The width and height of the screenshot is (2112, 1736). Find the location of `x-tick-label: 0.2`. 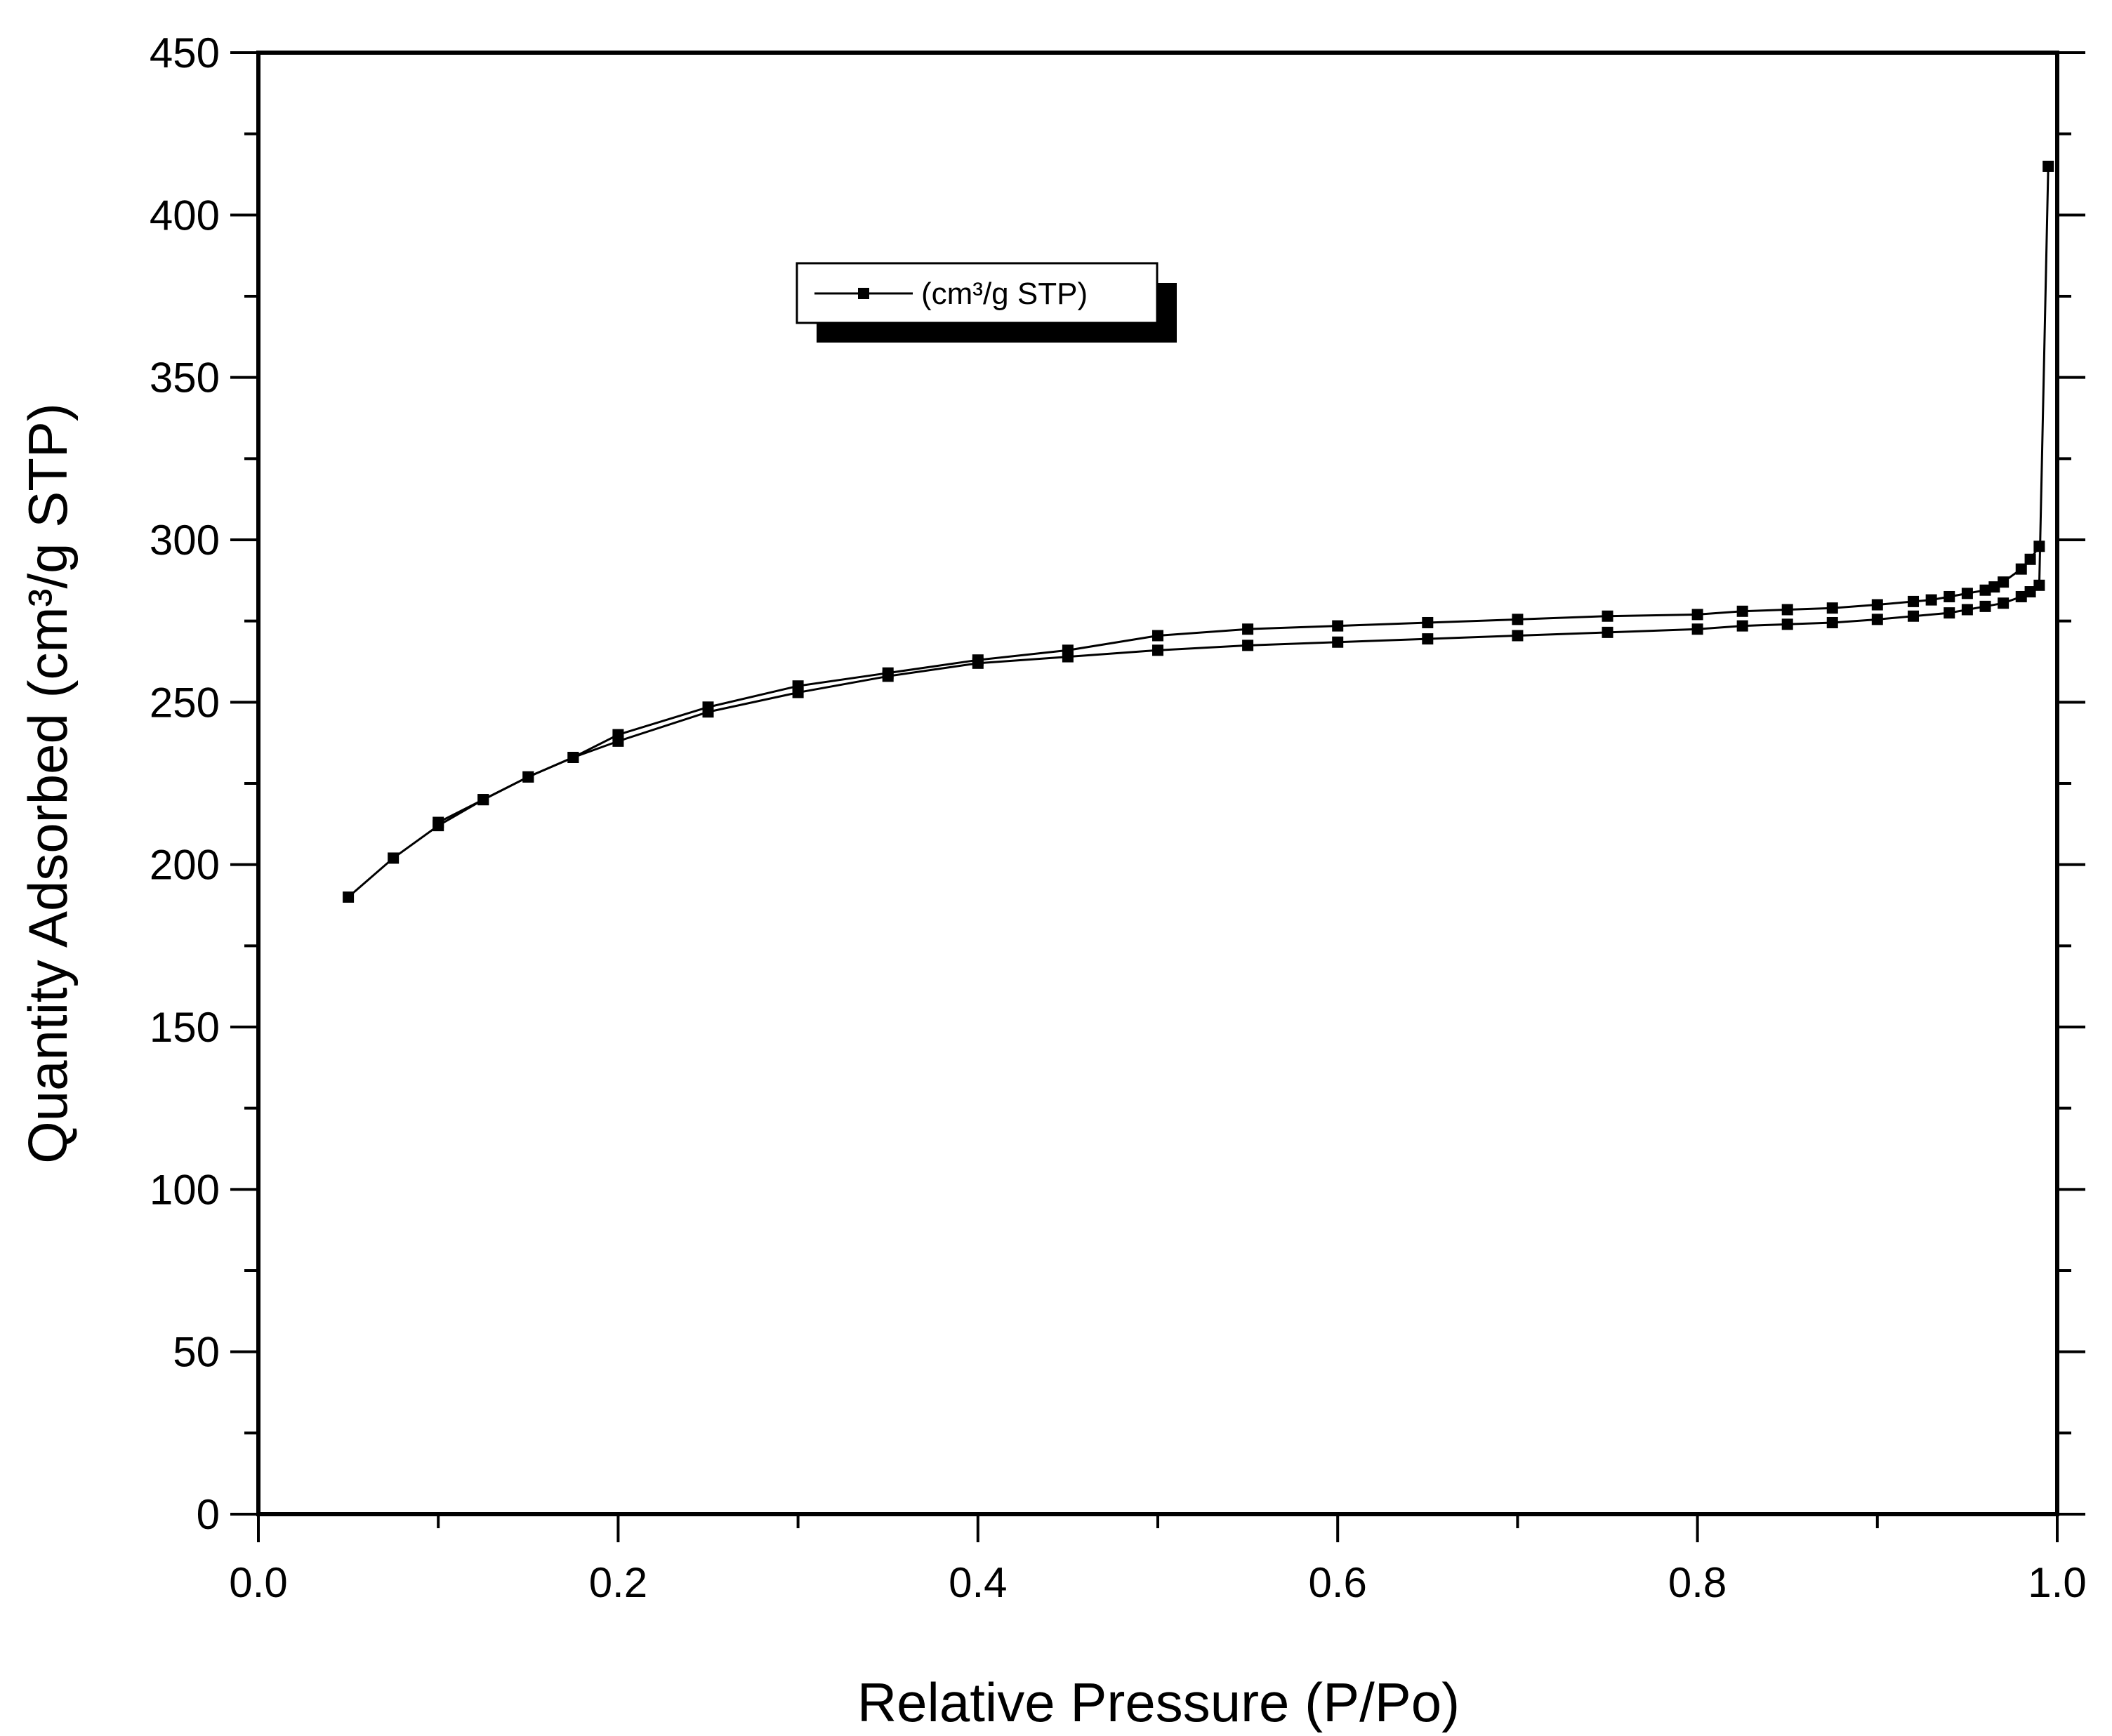

x-tick-label: 0.2 is located at coordinates (618, 1582).